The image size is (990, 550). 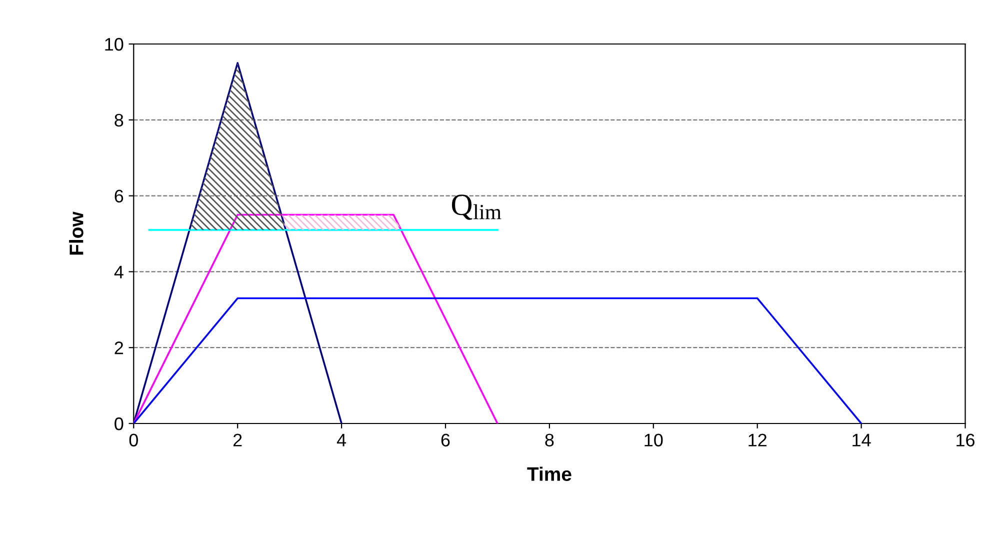 What do you see at coordinates (119, 272) in the screenshot?
I see `y-tick-label: 4` at bounding box center [119, 272].